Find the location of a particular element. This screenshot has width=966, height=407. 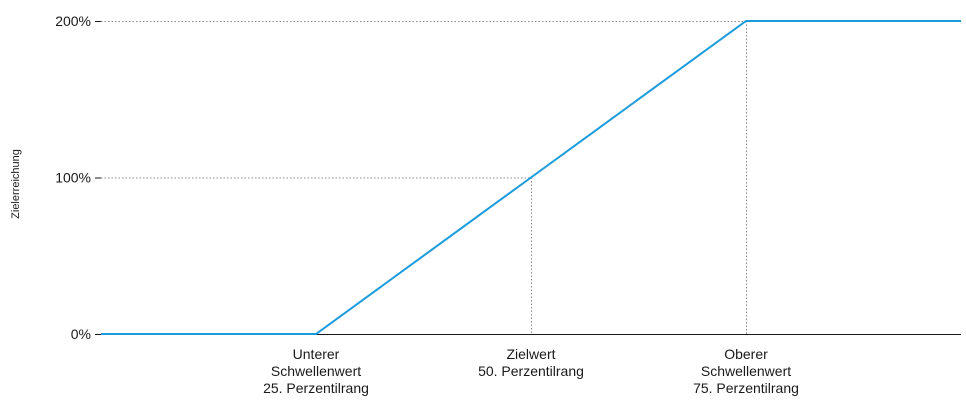

x-category-label-line: 50. Perzentilrang is located at coordinates (531, 371).